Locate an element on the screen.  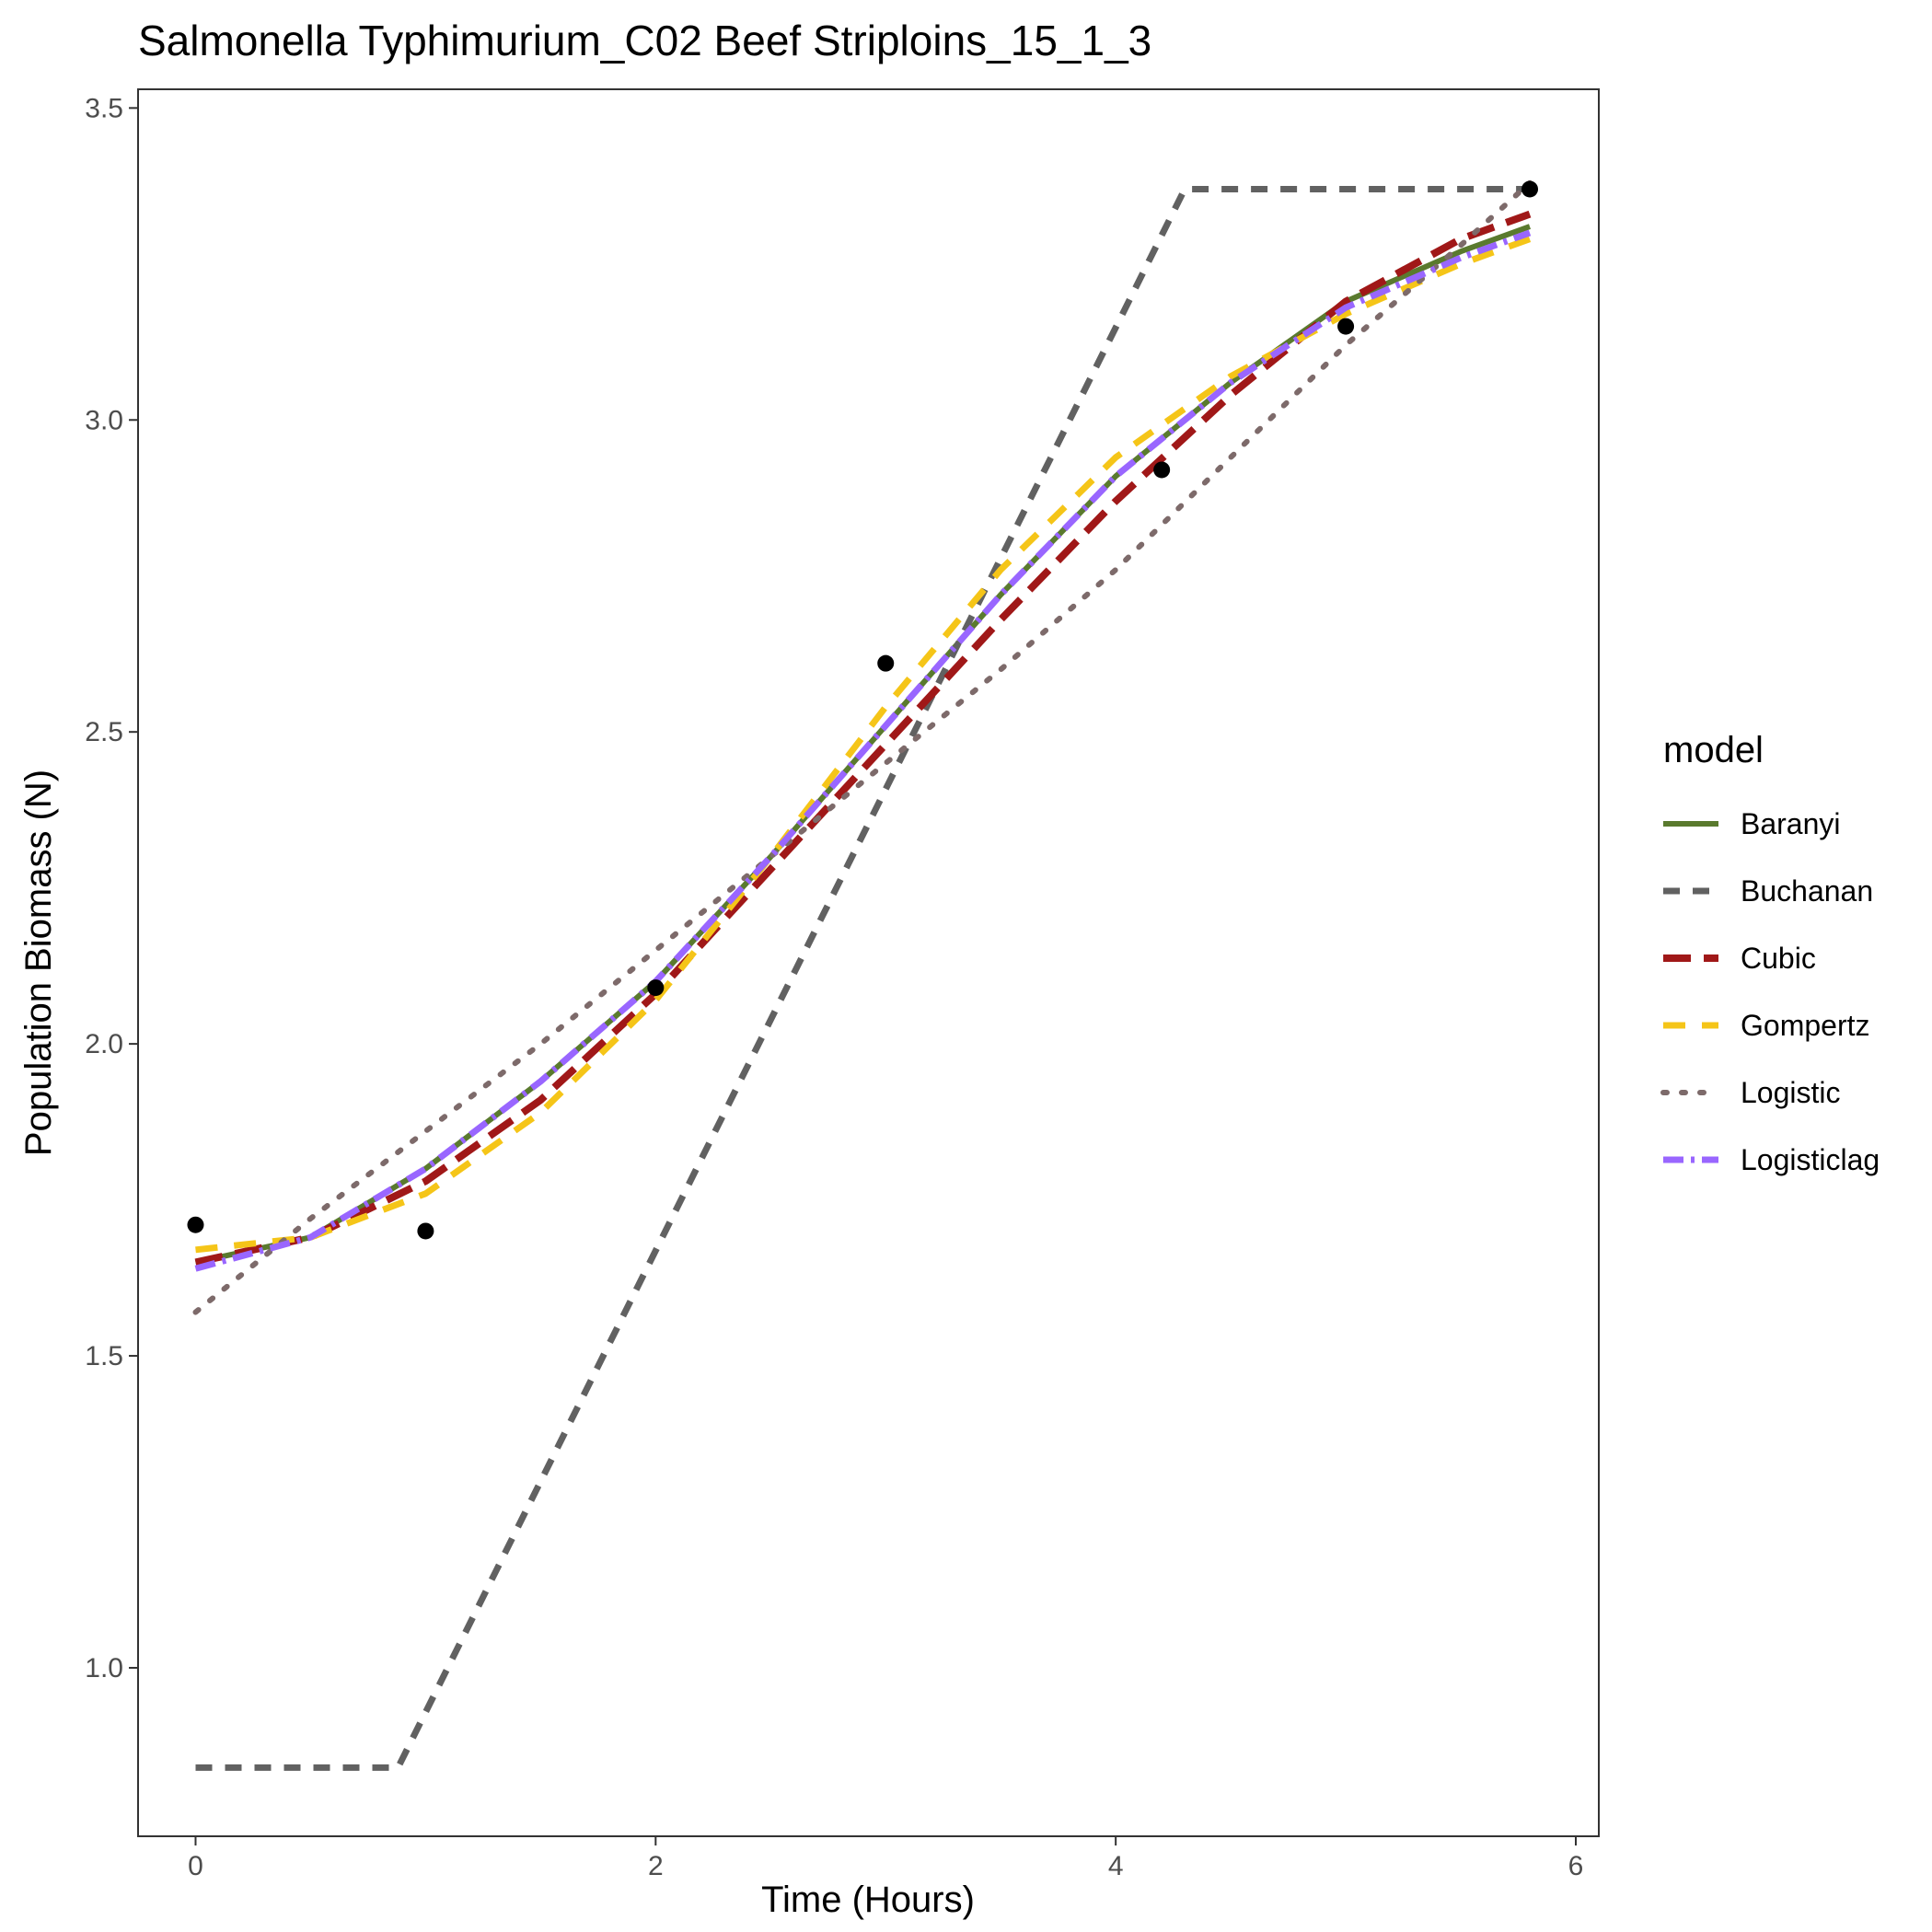
x-tick-label: 0 is located at coordinates (196, 1866).